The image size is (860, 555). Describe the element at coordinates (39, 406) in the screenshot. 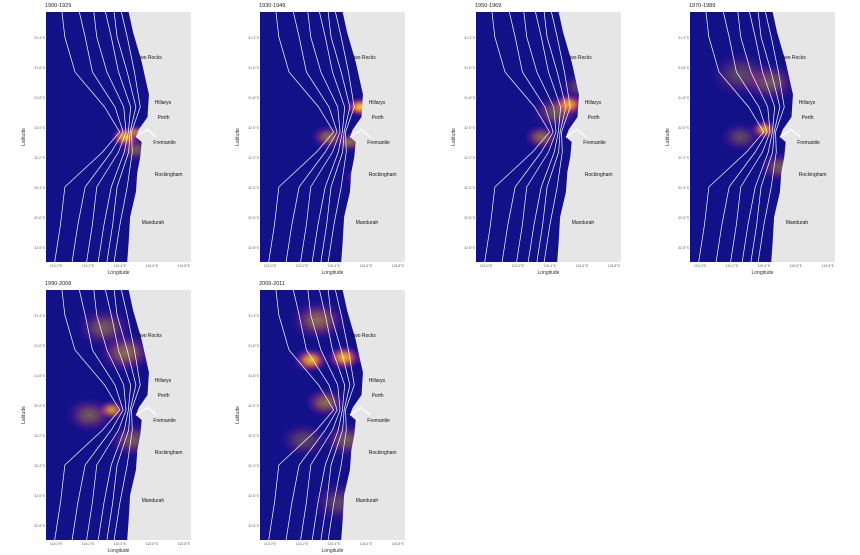

I see `y-tick-label: 32.0°S` at that location.